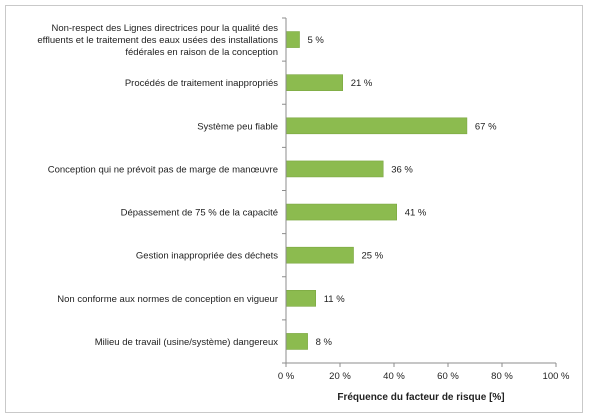 This screenshot has height=420, width=590. I want to click on data-label: 25 %, so click(373, 256).